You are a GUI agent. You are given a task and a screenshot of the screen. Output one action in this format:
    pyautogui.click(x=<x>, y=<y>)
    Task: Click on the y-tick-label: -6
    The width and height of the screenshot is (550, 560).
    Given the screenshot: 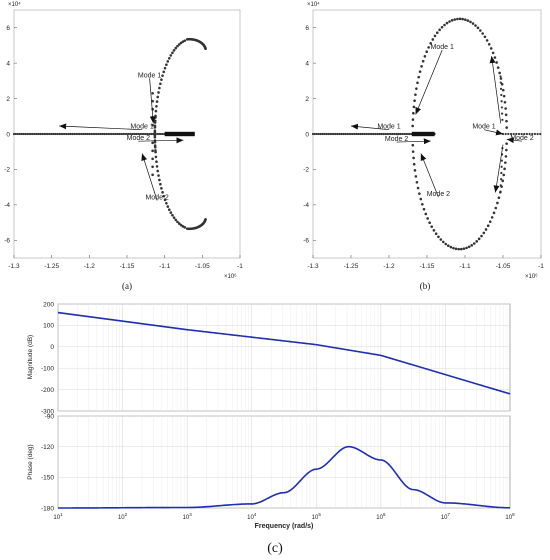 What is the action you would take?
    pyautogui.click(x=7, y=241)
    